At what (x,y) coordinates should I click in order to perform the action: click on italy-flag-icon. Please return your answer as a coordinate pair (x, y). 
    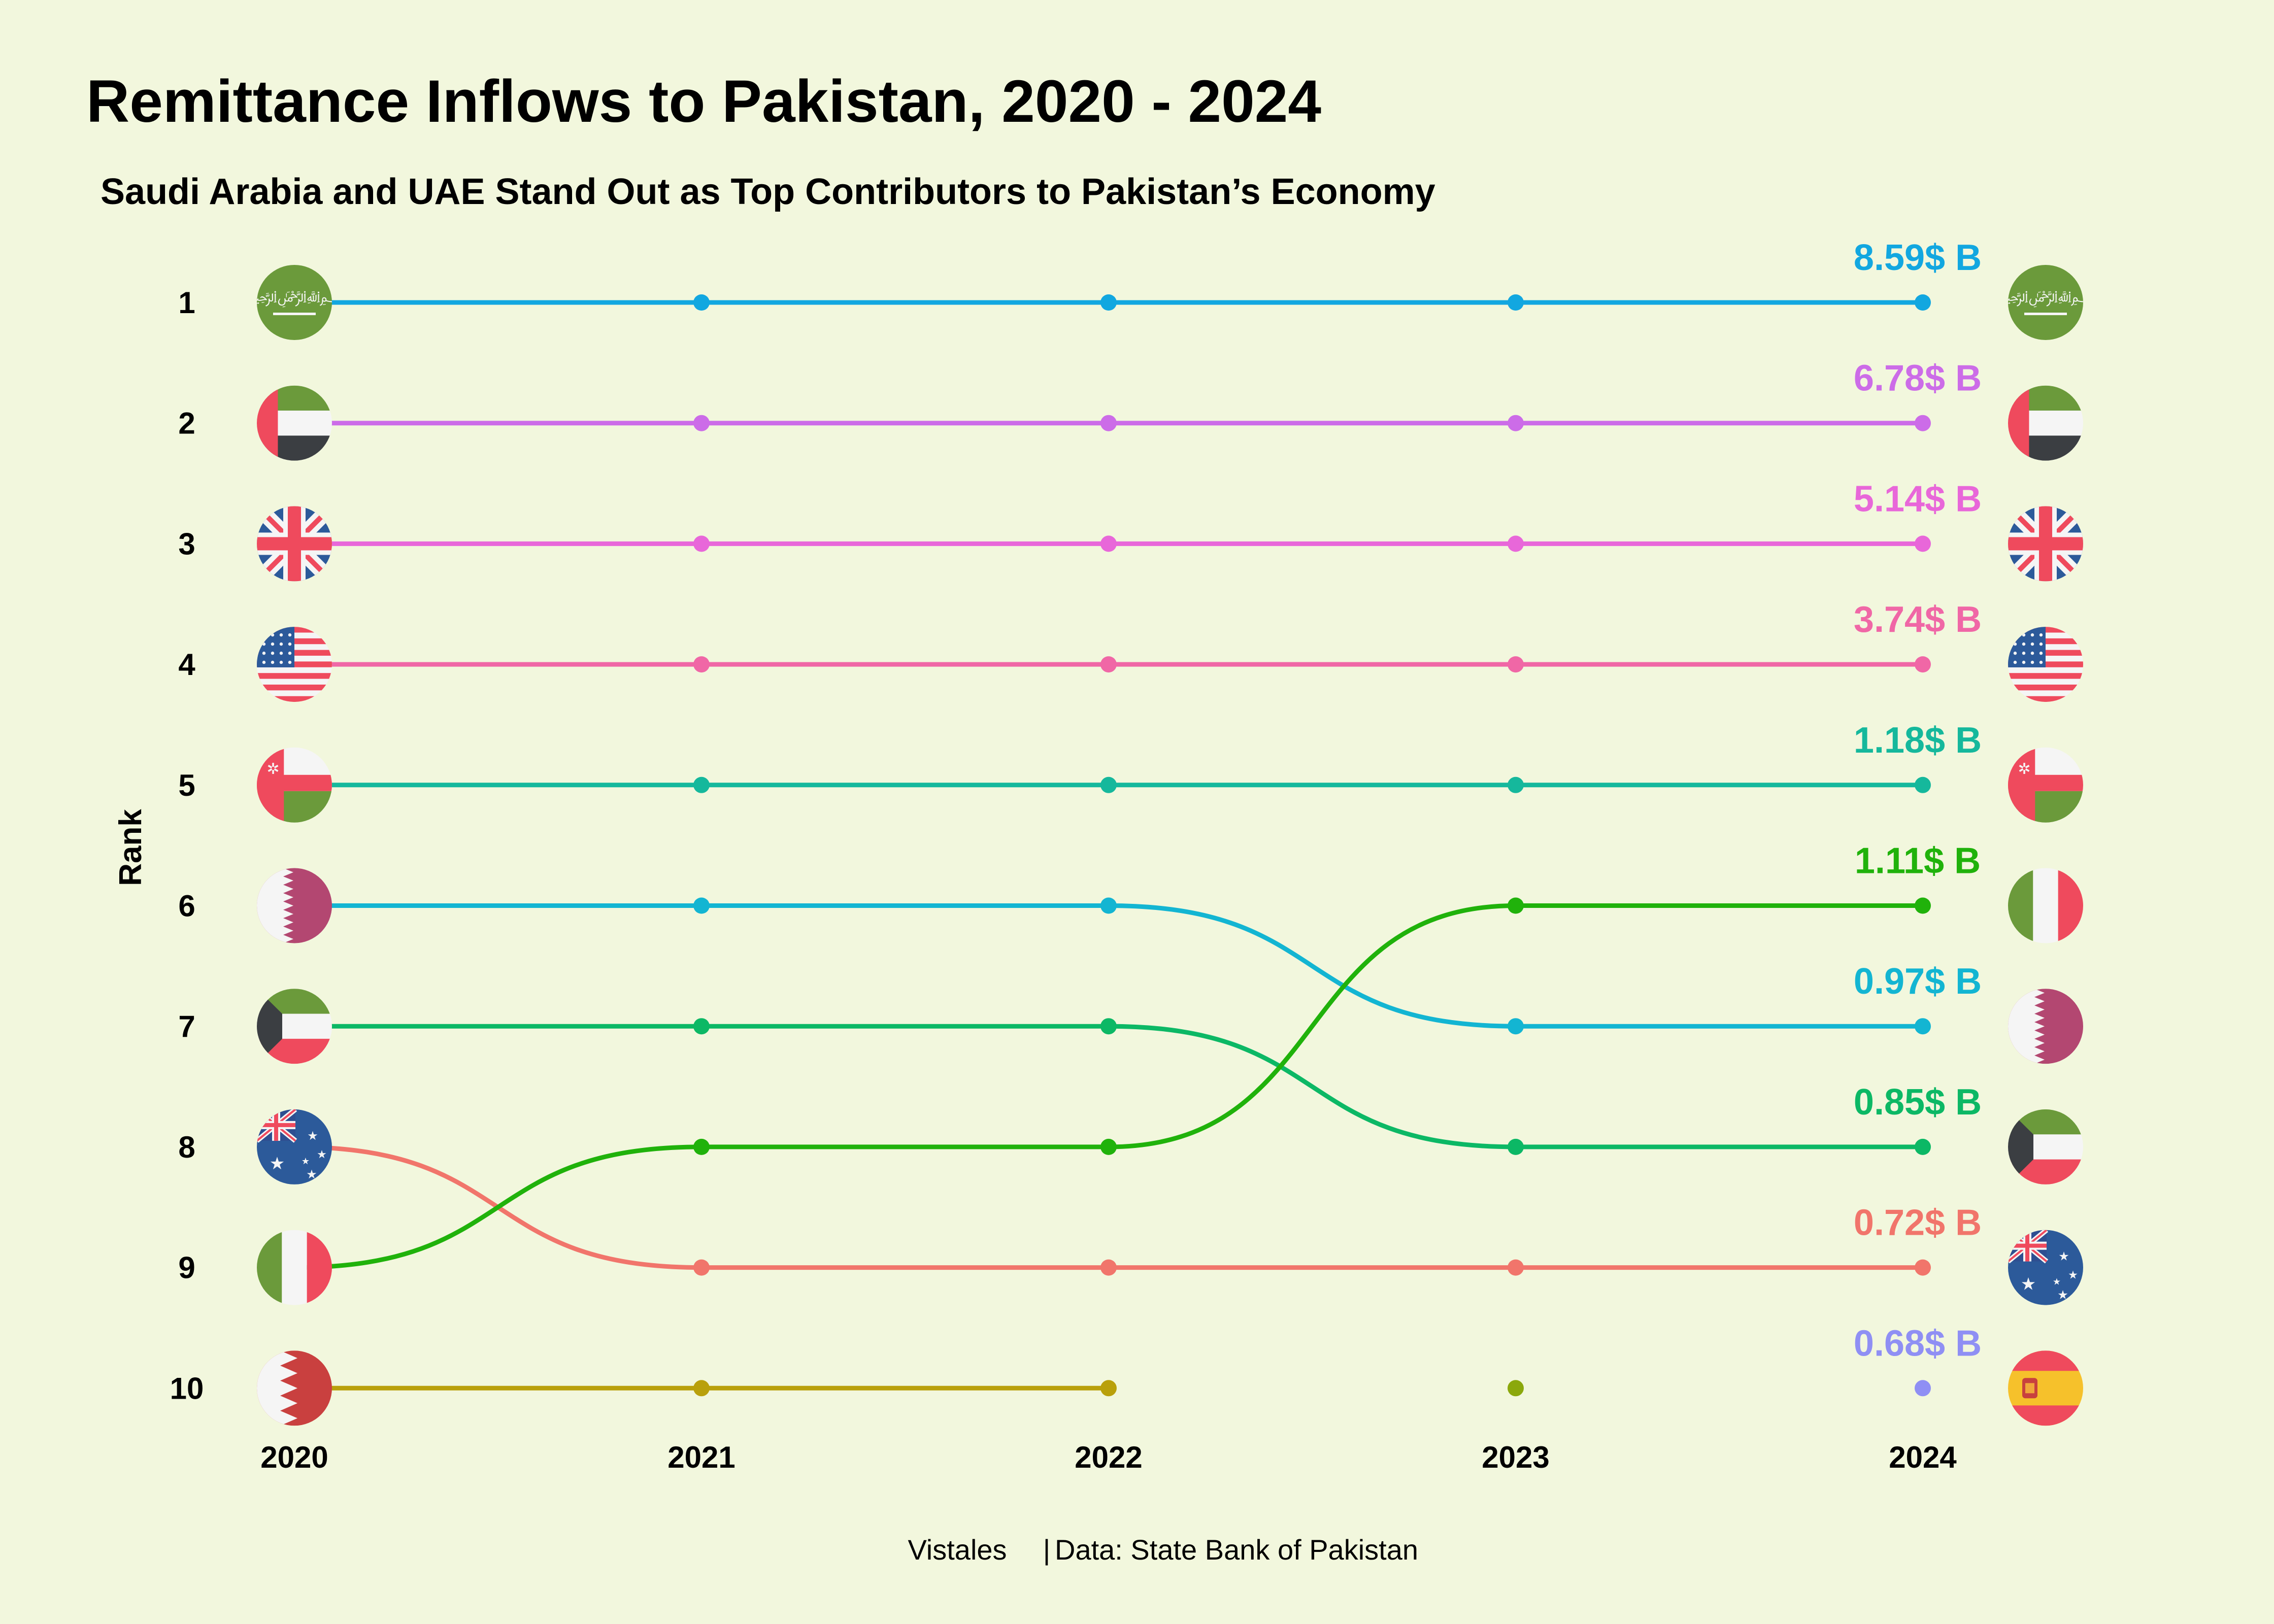
    Looking at the image, I should click on (2045, 905).